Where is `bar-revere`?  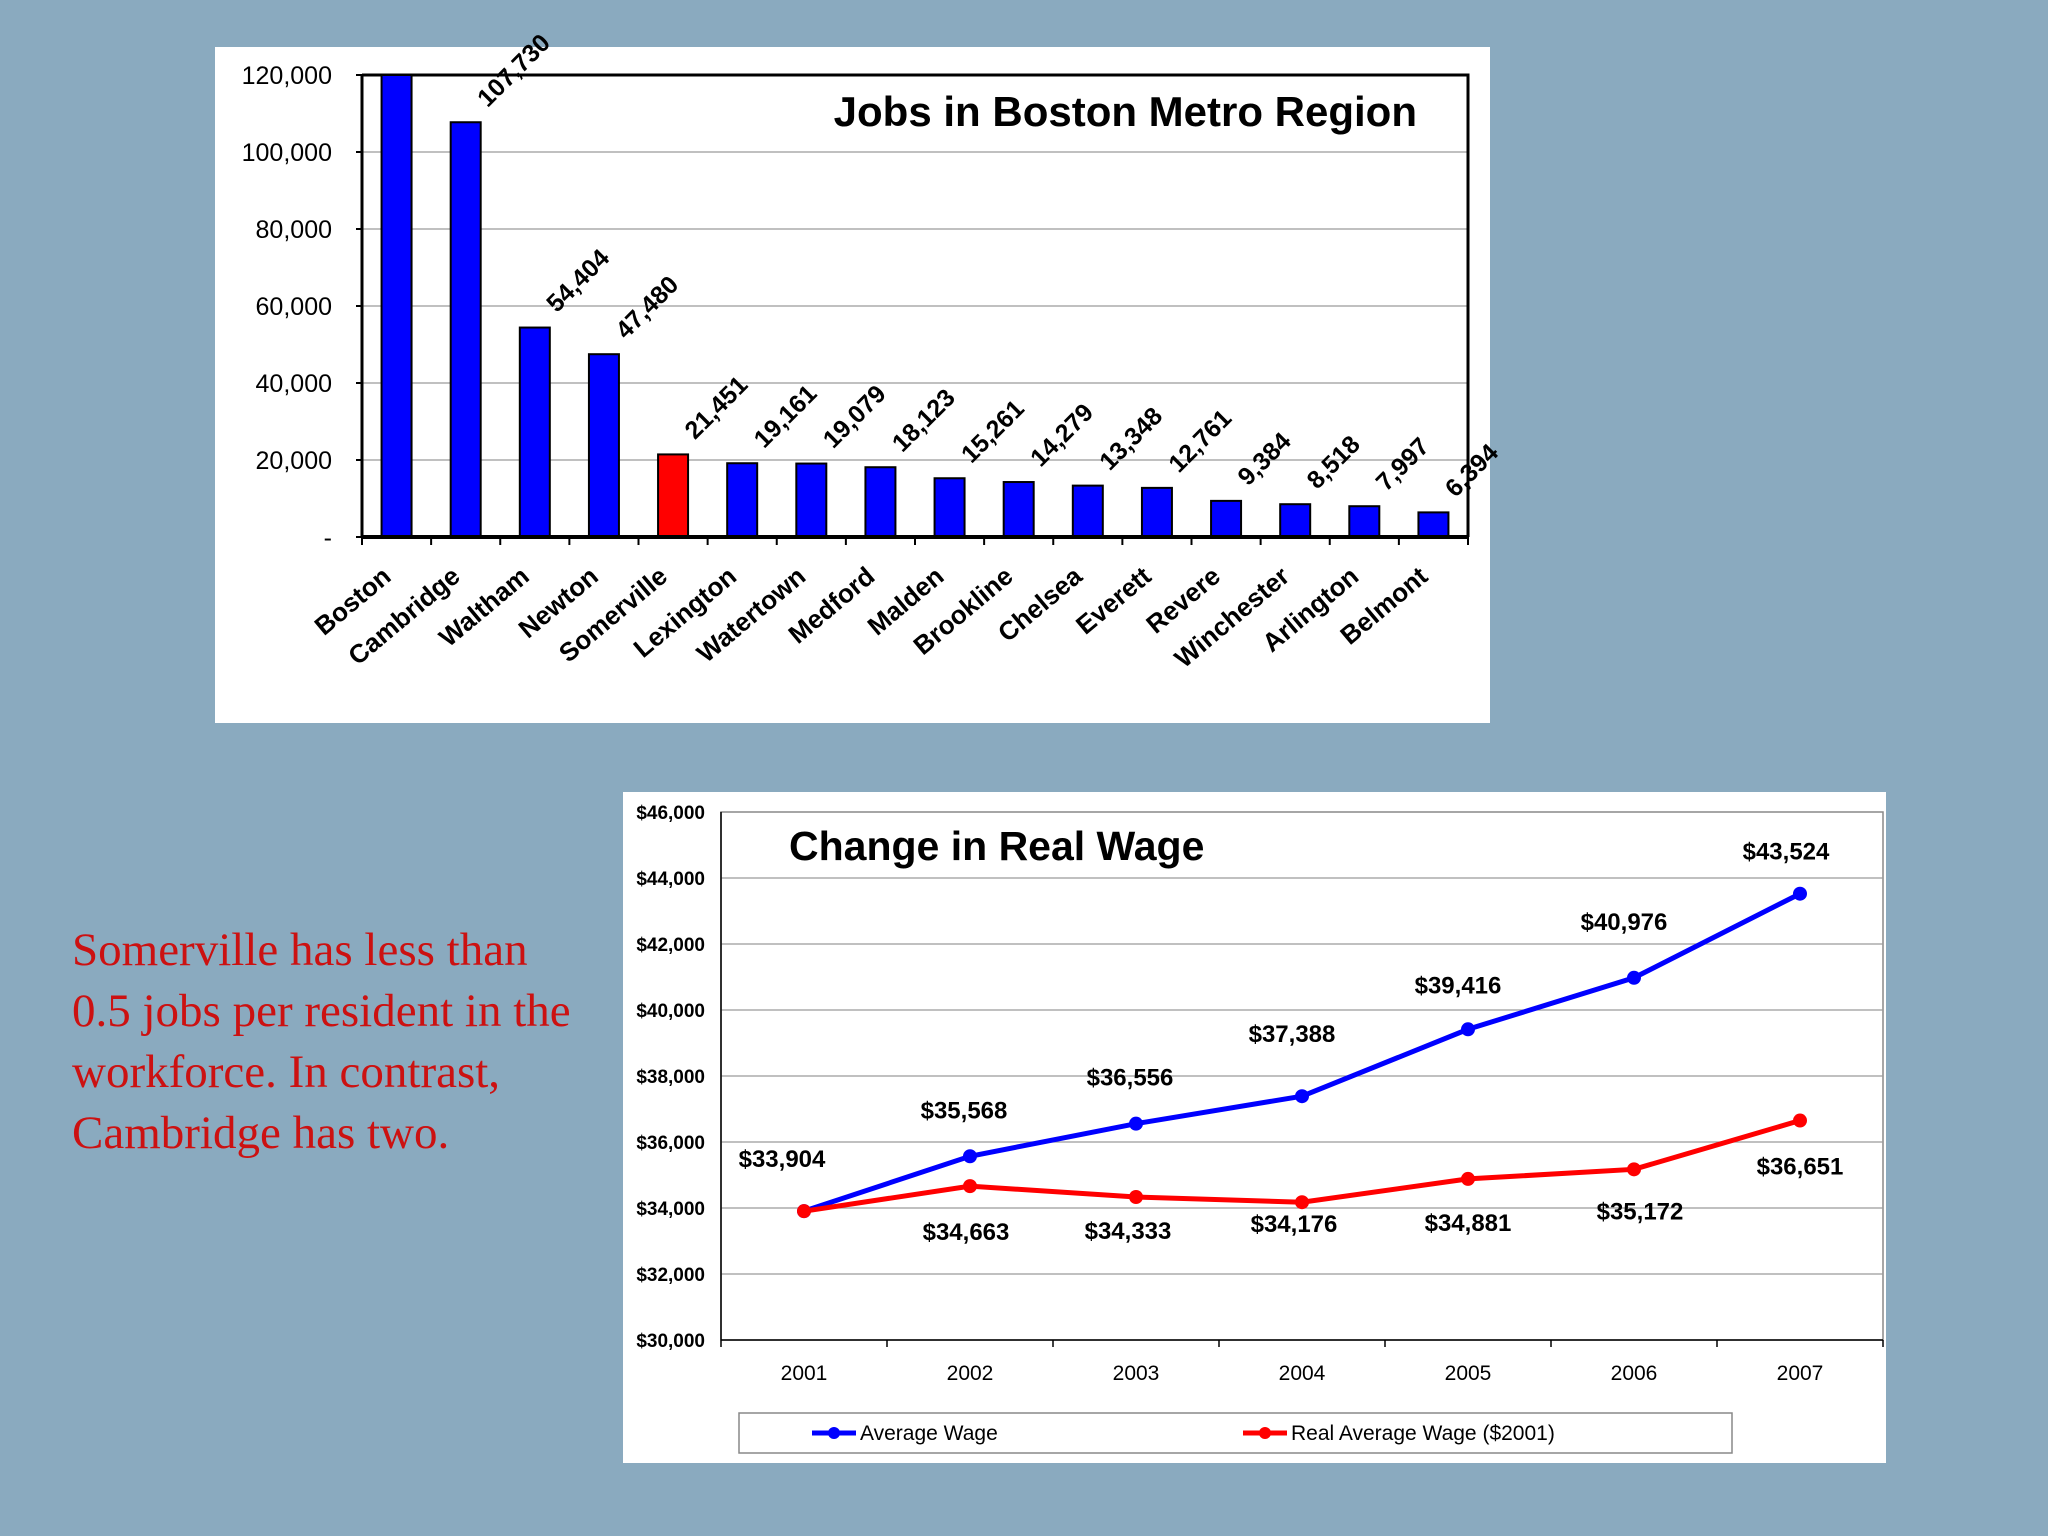
bar-revere is located at coordinates (1226, 519).